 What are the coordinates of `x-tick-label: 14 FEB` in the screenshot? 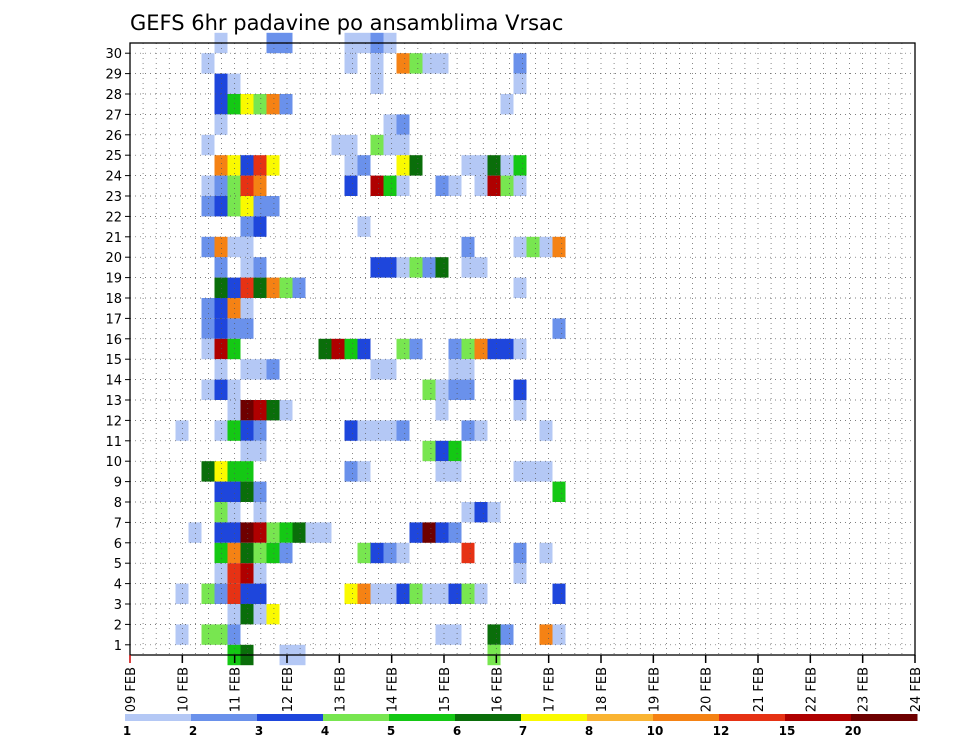 It's located at (393, 689).